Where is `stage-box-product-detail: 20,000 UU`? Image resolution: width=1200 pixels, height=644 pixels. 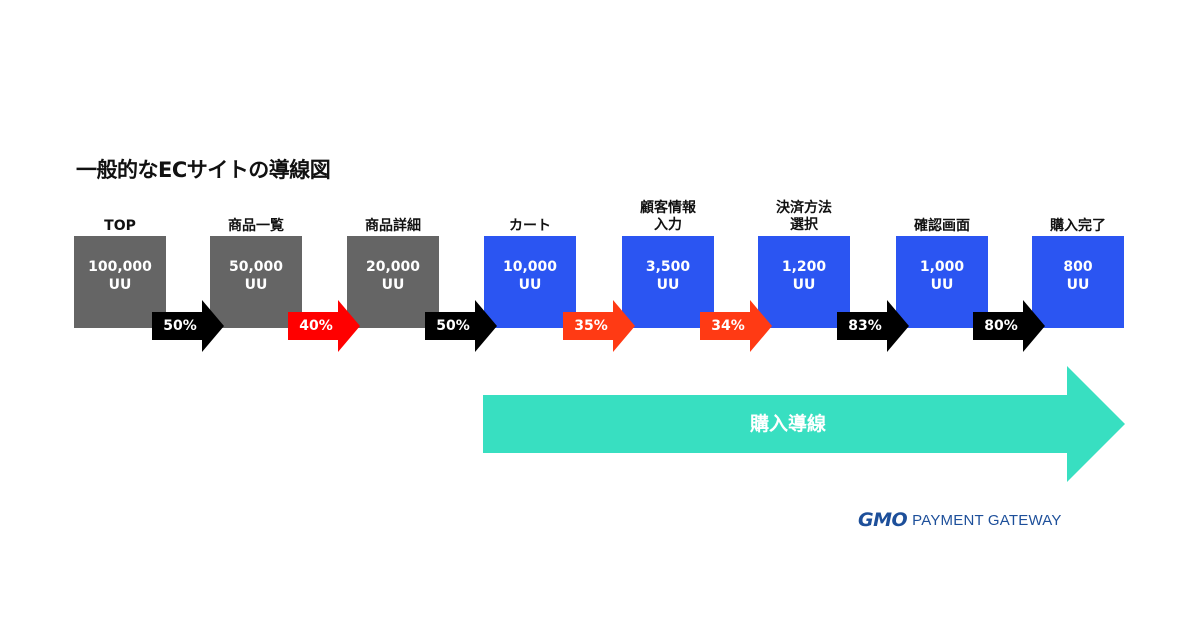
stage-box-product-detail: 20,000 UU is located at coordinates (393, 282).